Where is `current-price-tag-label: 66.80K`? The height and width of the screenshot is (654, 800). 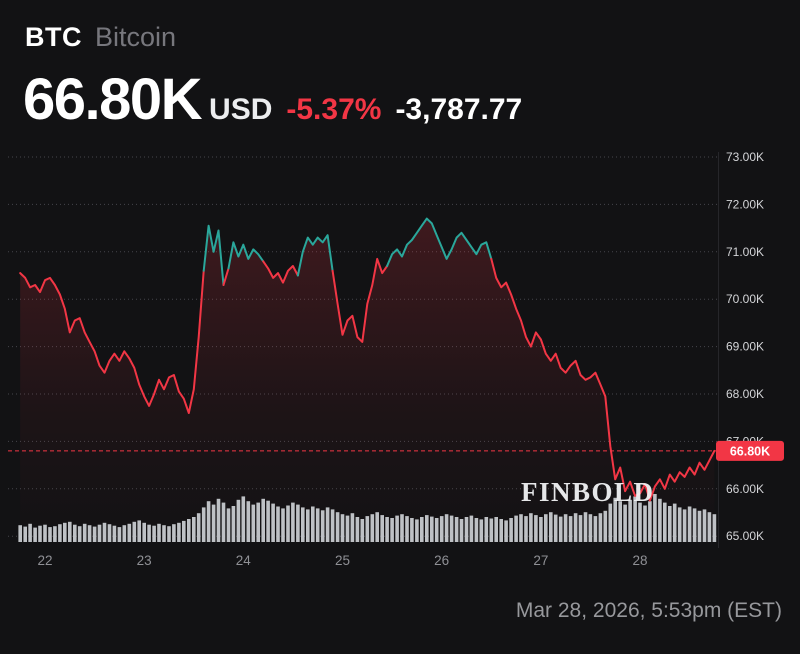 current-price-tag-label: 66.80K is located at coordinates (750, 451).